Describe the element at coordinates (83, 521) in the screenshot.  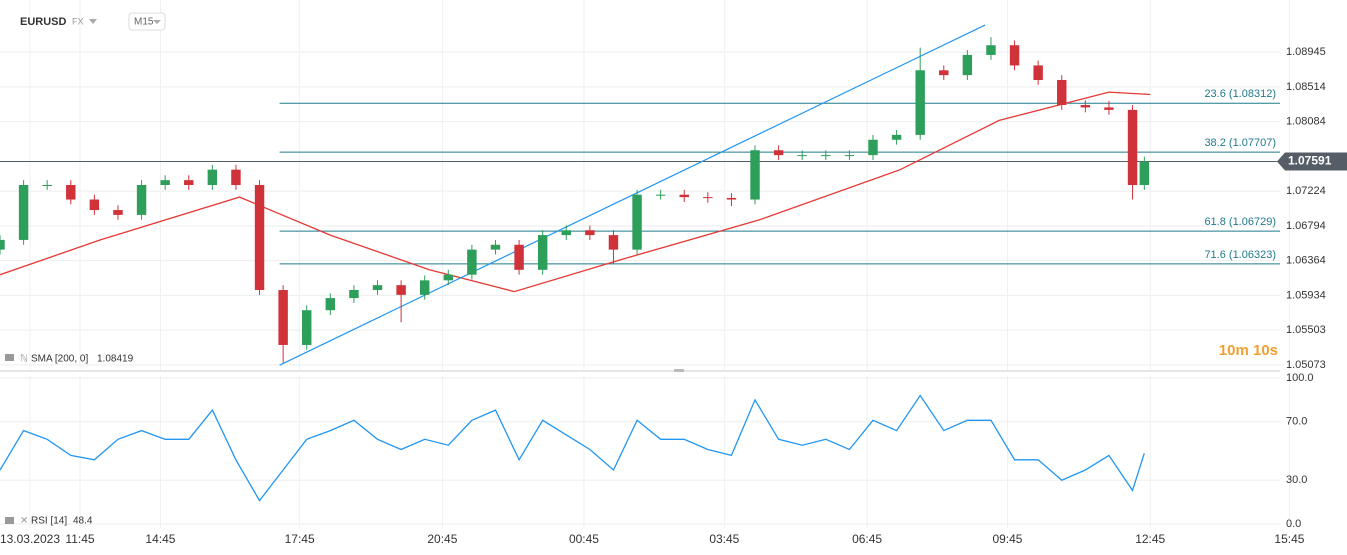
I see `rsi-value: 48.4` at that location.